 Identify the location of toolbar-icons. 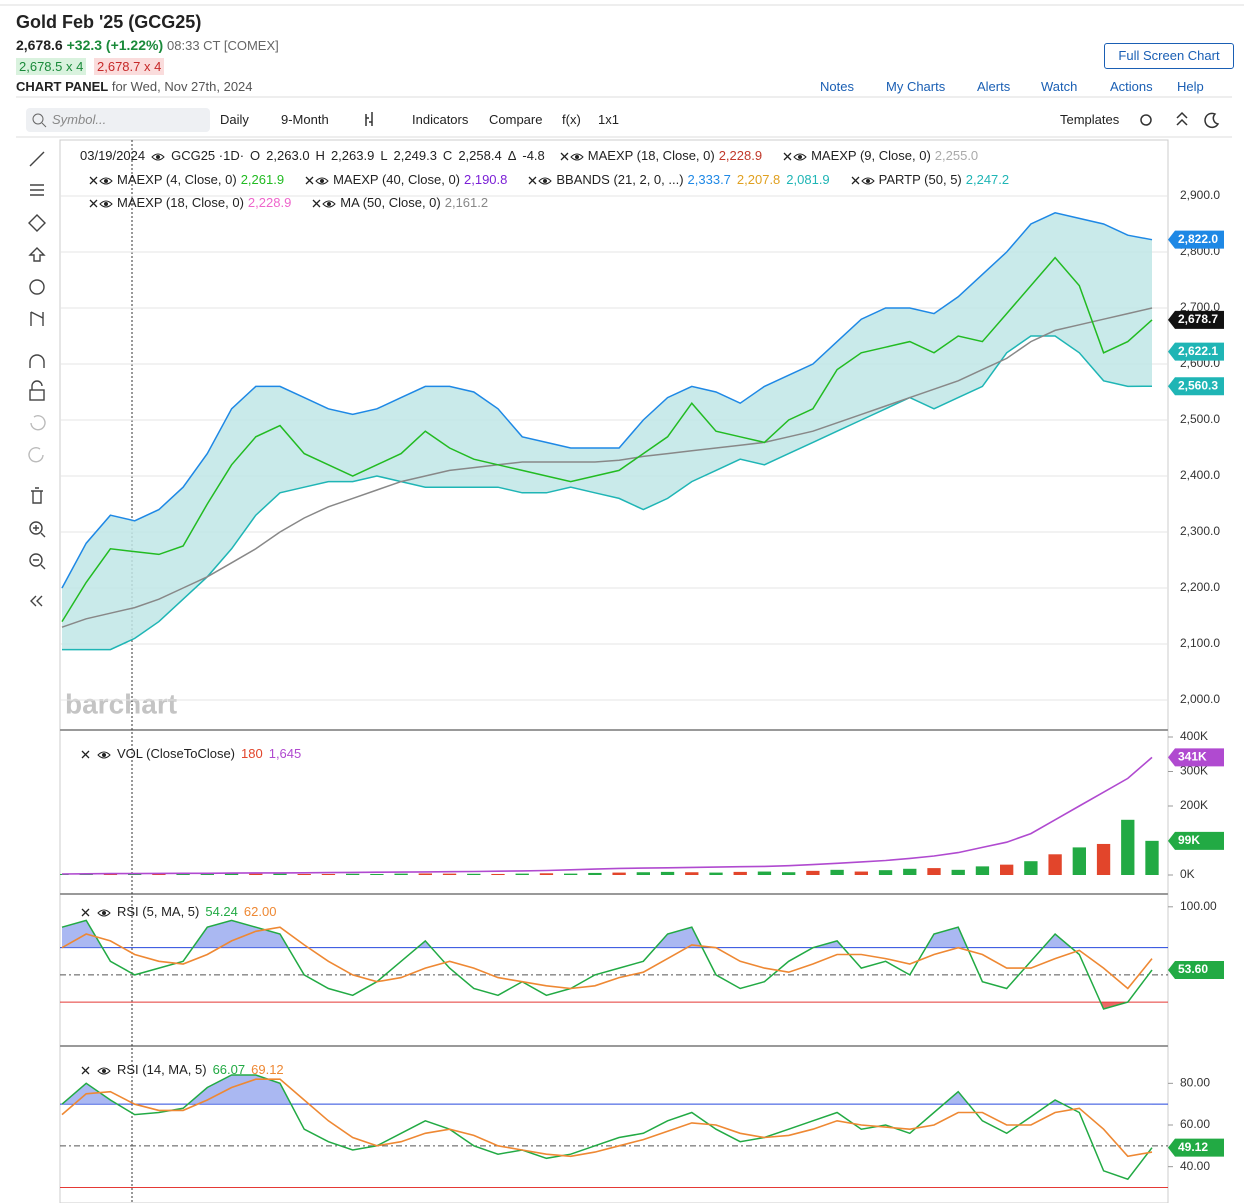
(792, 120).